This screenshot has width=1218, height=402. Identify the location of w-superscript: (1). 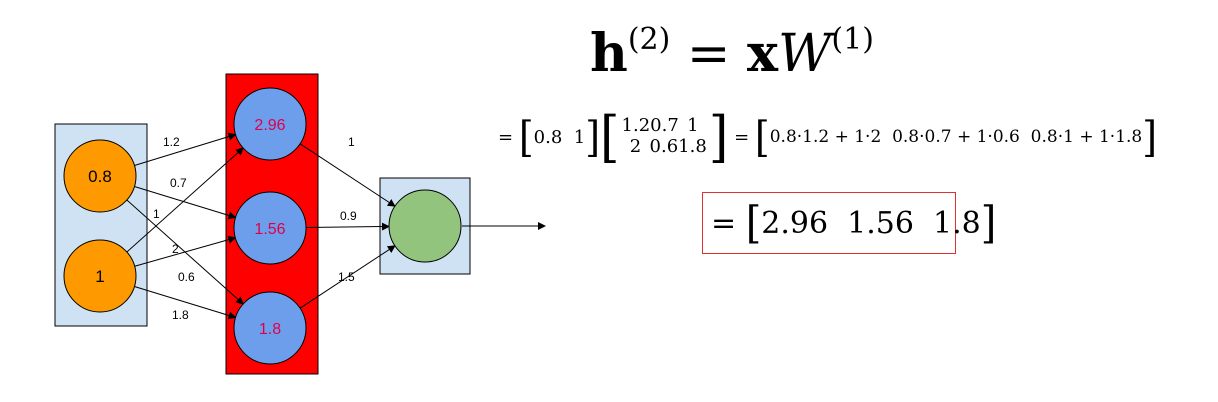
(852, 39).